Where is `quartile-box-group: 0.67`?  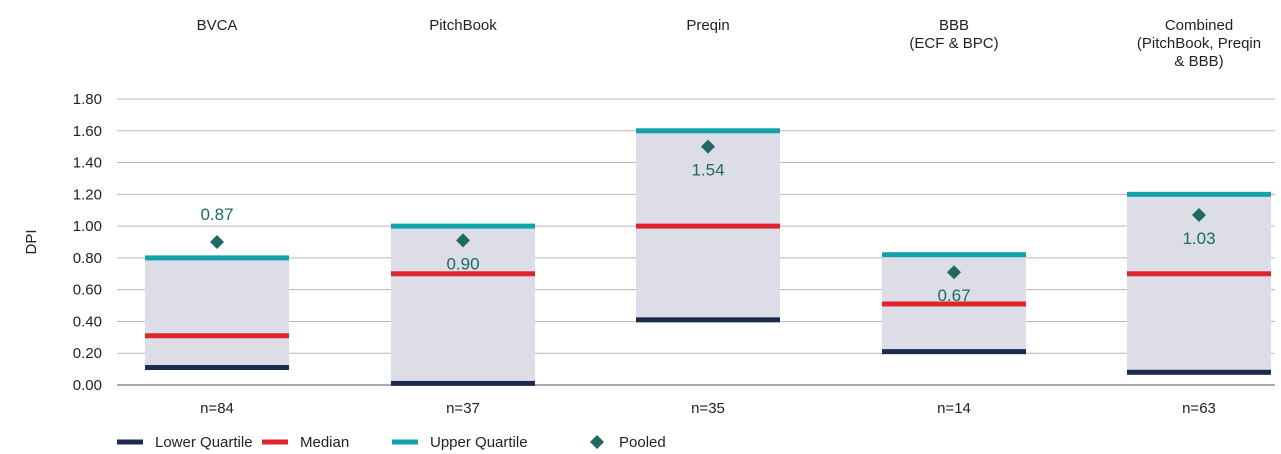
quartile-box-group: 0.67 is located at coordinates (954, 303).